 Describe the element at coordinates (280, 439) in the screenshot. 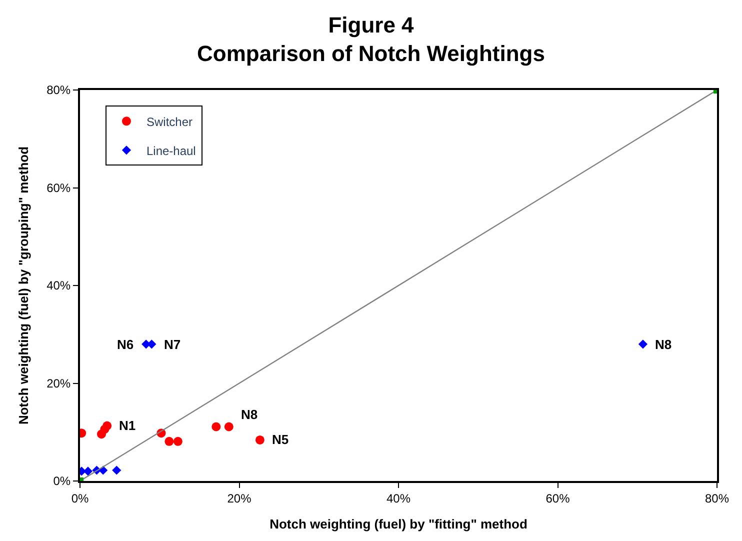

I see `annotation: N5` at that location.